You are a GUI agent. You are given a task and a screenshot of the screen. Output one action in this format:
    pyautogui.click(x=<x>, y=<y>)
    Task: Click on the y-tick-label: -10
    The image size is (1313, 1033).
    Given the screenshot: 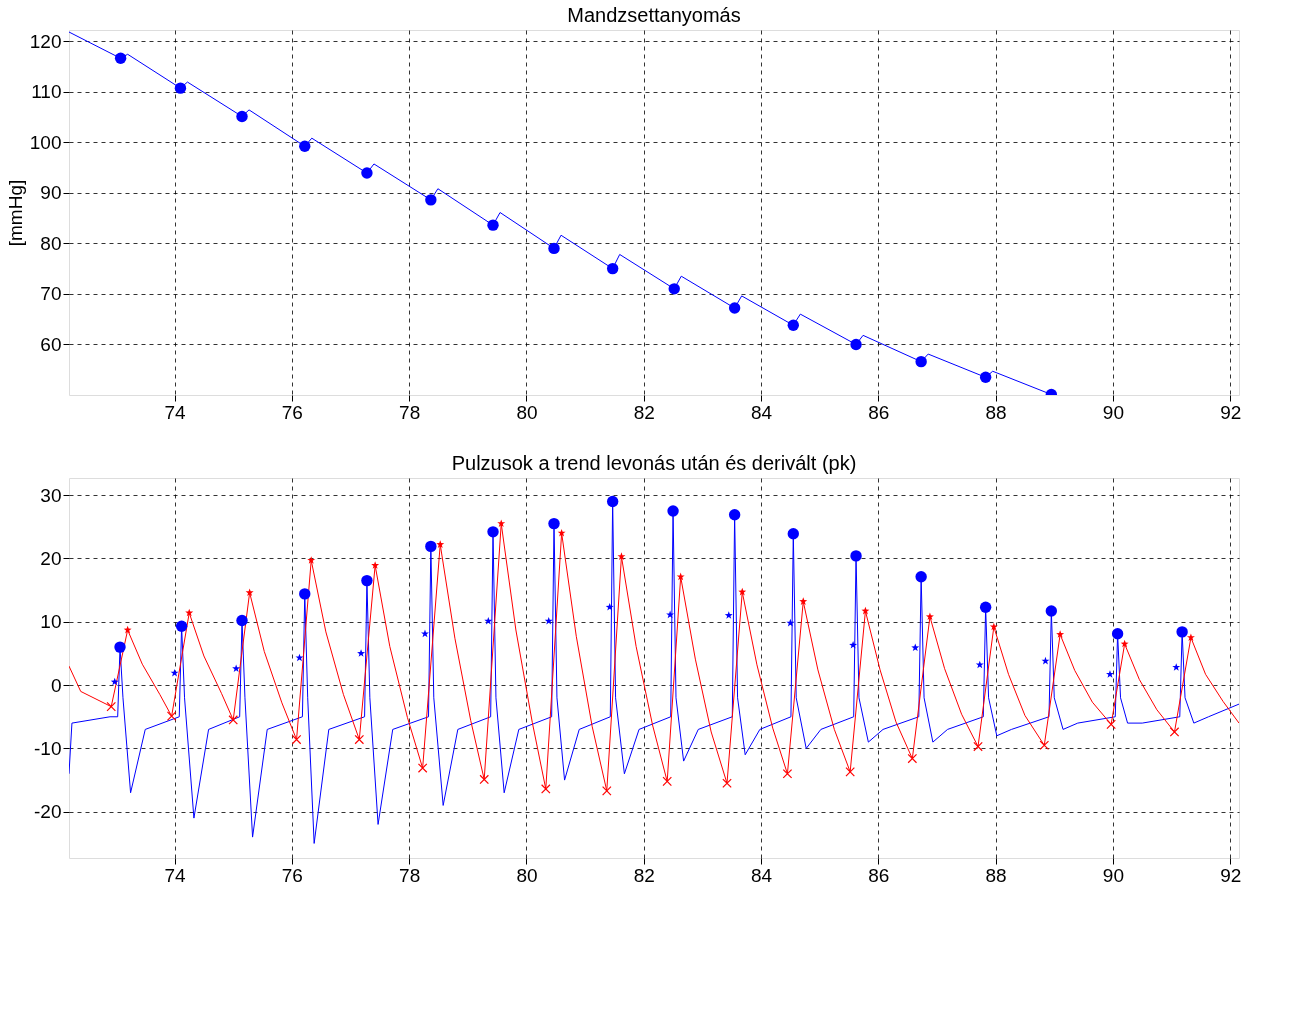 What is the action you would take?
    pyautogui.click(x=48, y=748)
    